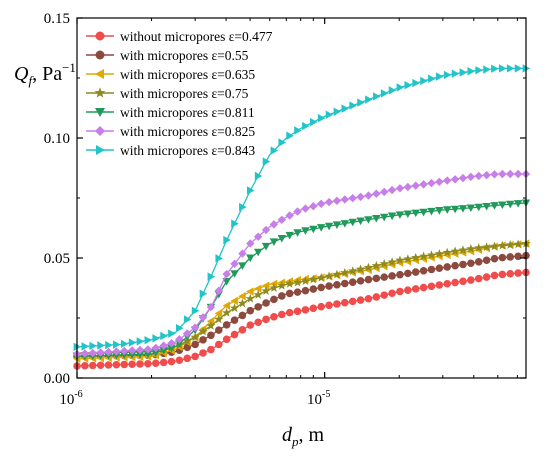  What do you see at coordinates (170, 131) in the screenshot?
I see `legend-item: with micropores ε=0.825` at bounding box center [170, 131].